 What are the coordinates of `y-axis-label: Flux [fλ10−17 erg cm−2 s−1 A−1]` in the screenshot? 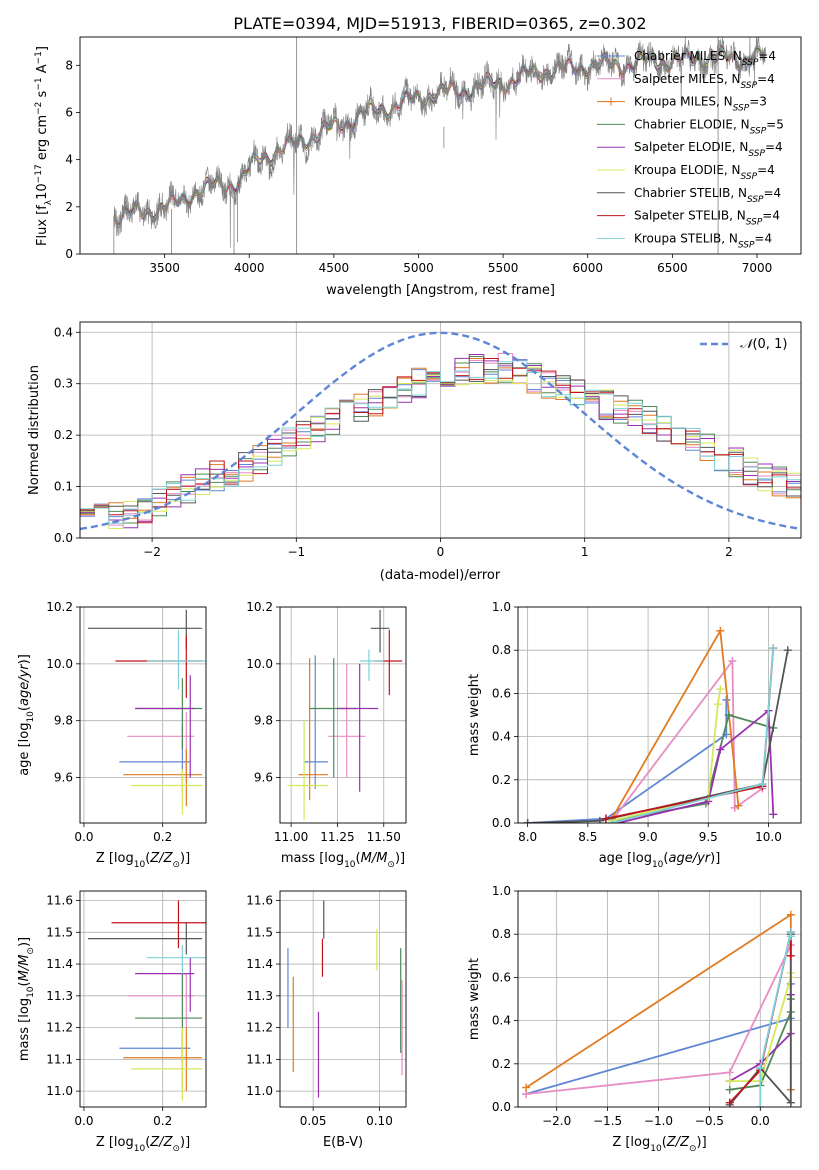 It's located at (44, 146).